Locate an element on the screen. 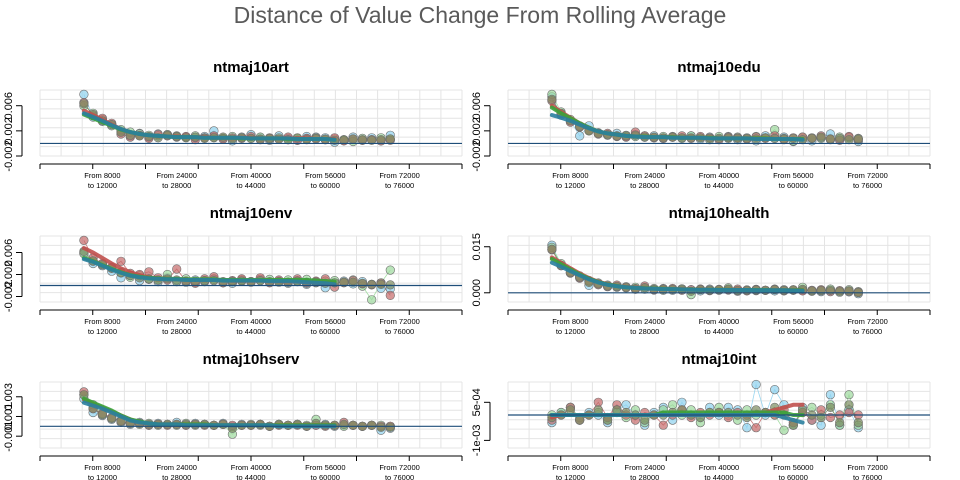 The image size is (960, 480). panel-title: ntmaj10int is located at coordinates (718, 359).